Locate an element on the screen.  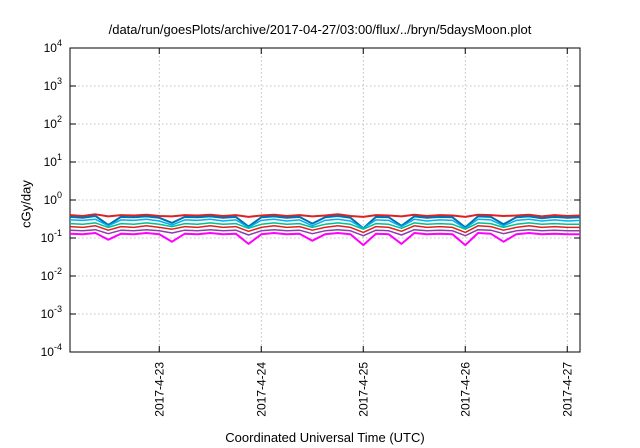
x-tick-label: 2017-4-23 is located at coordinates (159, 389).